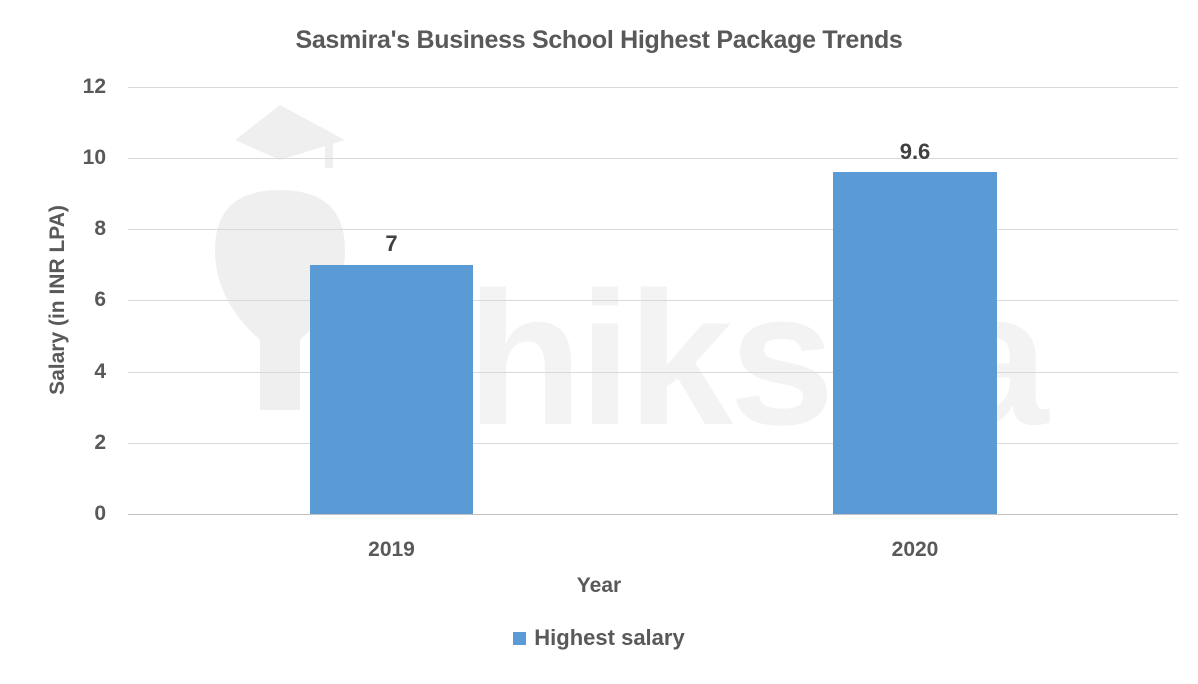  Describe the element at coordinates (100, 513) in the screenshot. I see `y-tick: 0` at that location.